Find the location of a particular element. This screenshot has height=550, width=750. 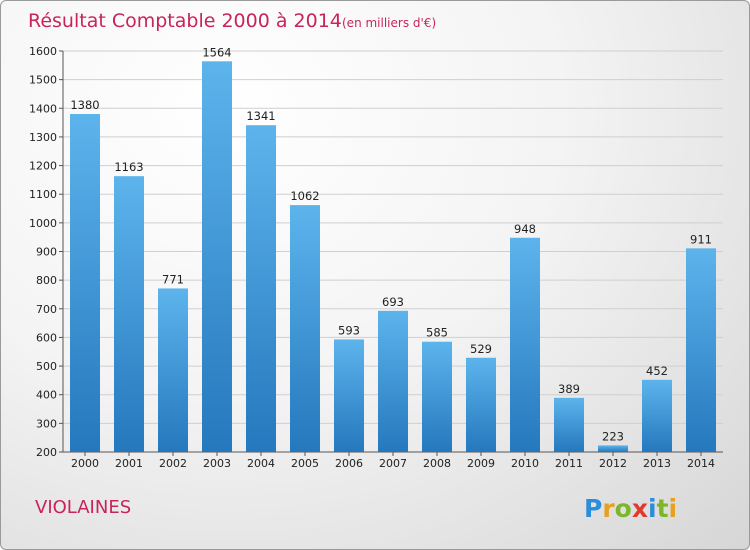

value-label: 1564 is located at coordinates (216, 52).